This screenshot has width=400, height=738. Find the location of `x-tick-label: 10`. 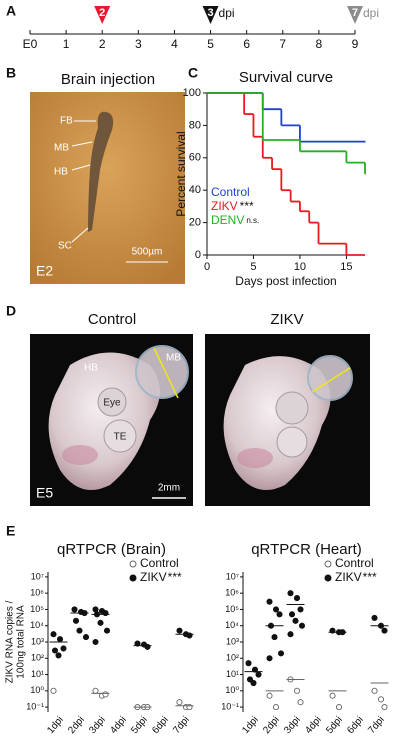

x-tick-label: 10 is located at coordinates (300, 267).